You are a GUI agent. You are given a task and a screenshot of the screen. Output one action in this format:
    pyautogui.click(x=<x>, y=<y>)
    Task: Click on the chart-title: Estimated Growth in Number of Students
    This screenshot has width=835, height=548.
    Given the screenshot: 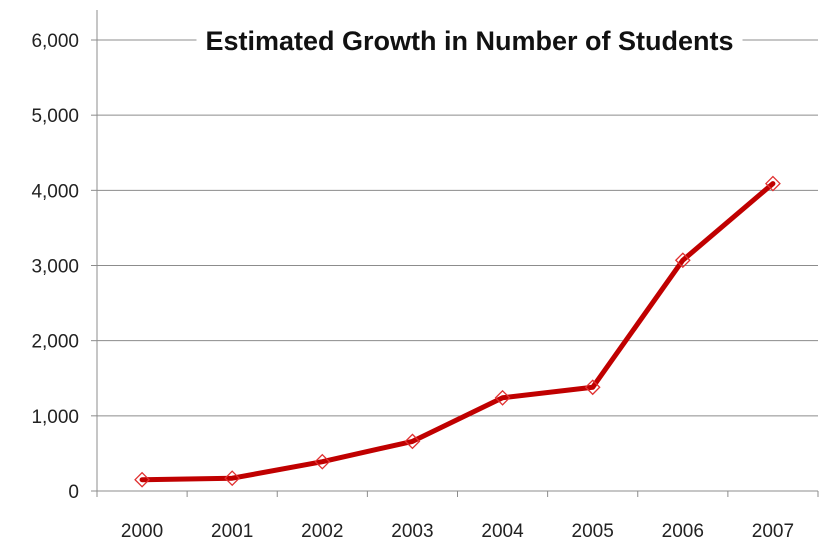 What is the action you would take?
    pyautogui.click(x=469, y=41)
    